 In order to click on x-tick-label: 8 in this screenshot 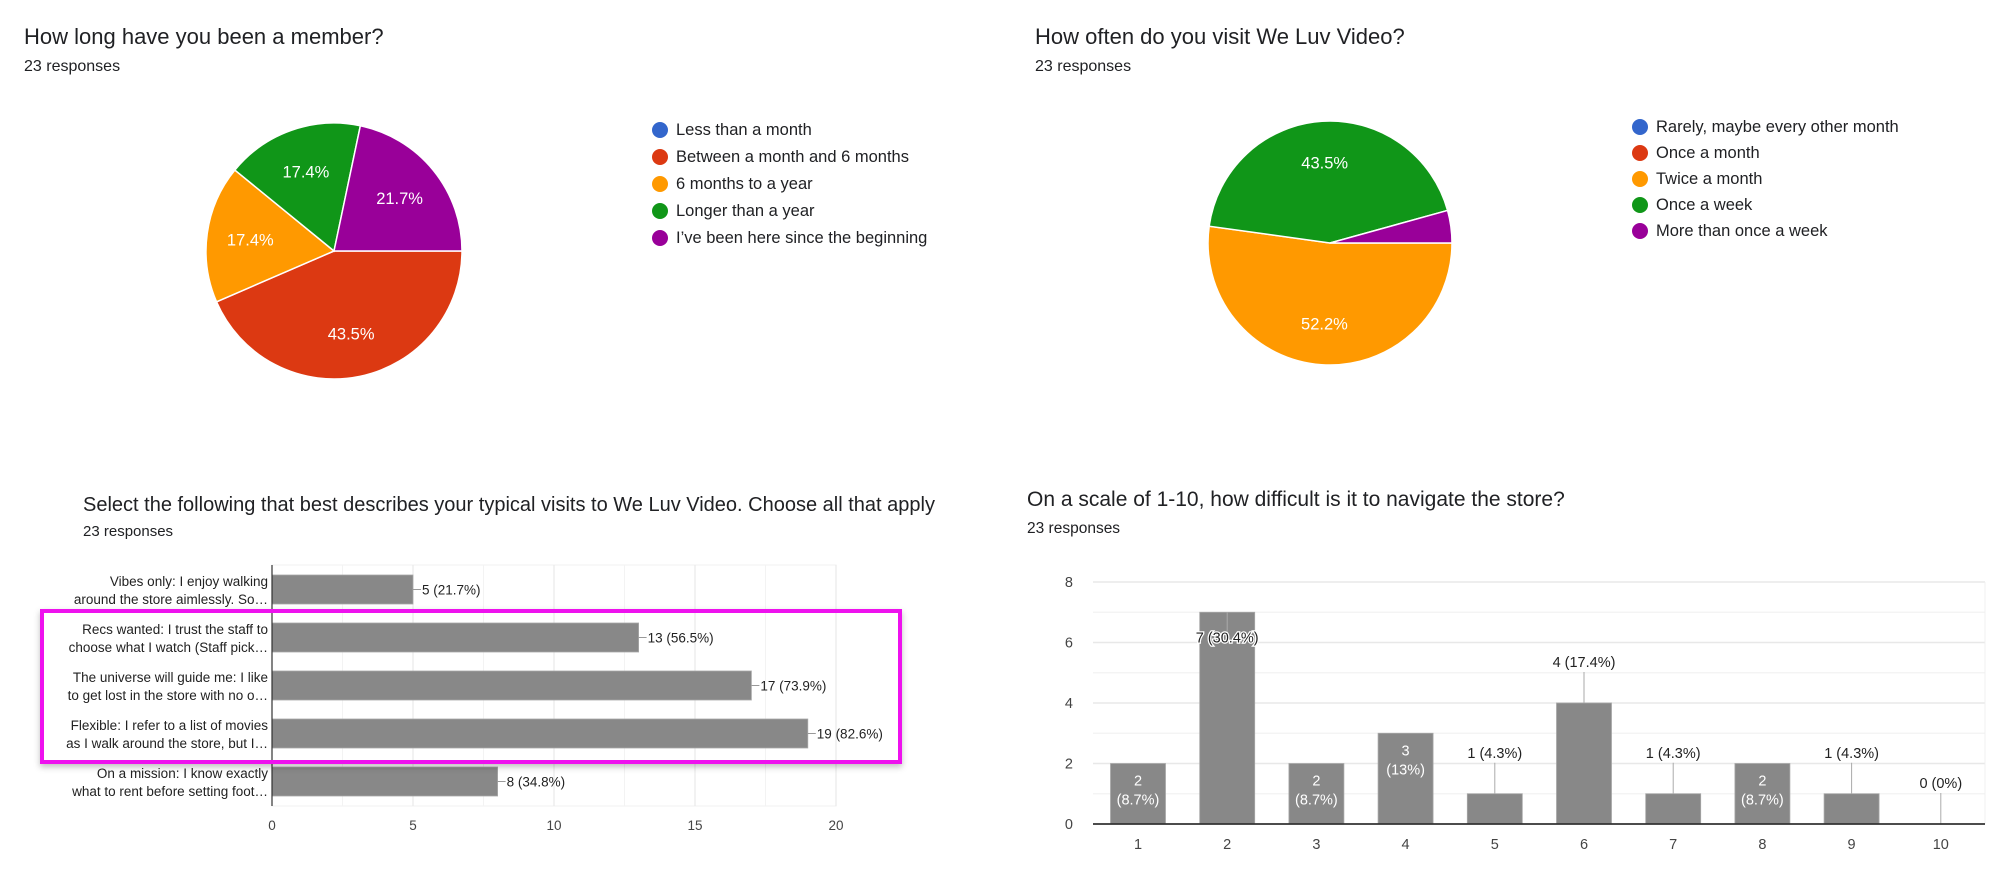, I will do `click(1762, 845)`.